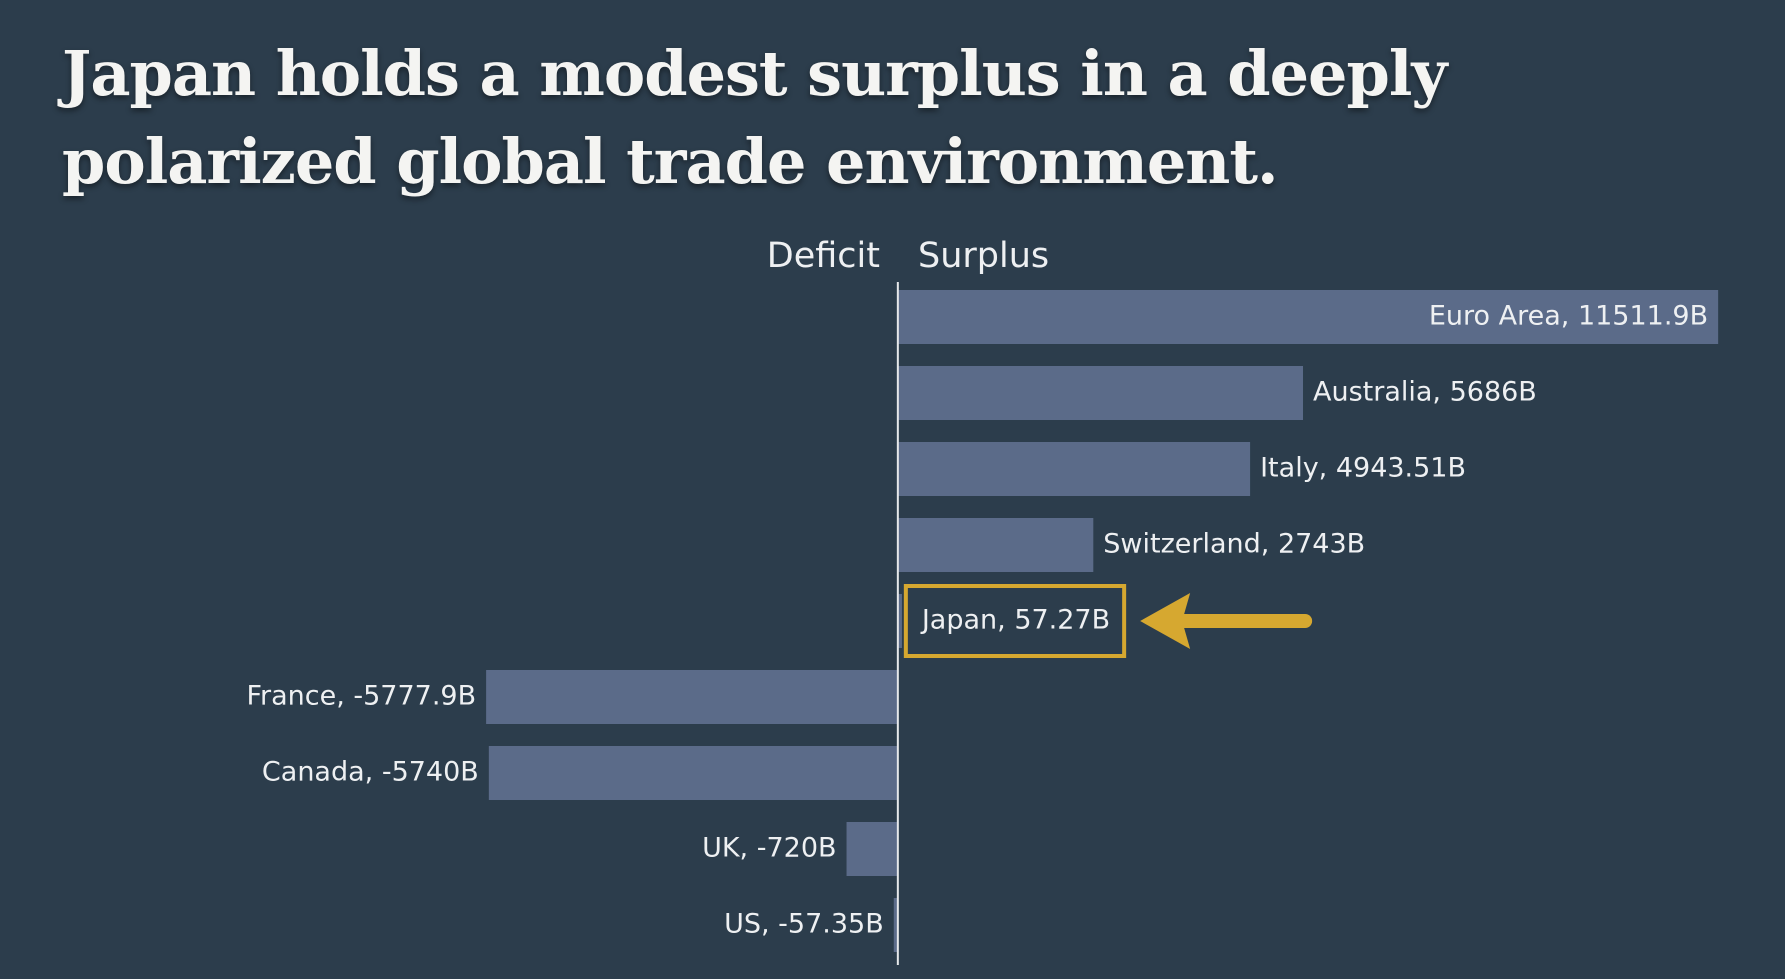  I want to click on surplus-label: Surplus, so click(983, 256).